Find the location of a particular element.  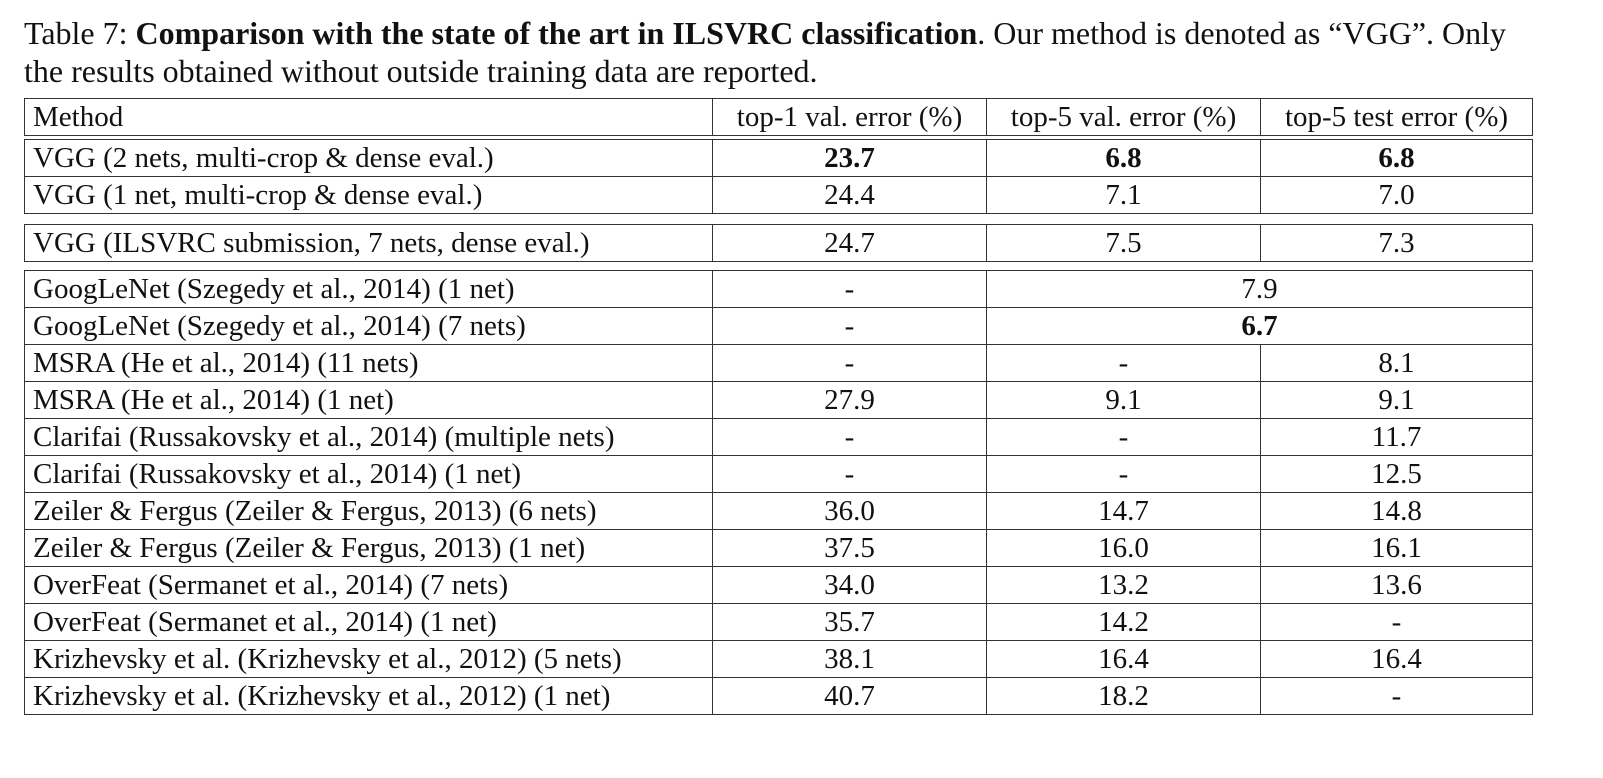

value-cell: 14.8 is located at coordinates (1396, 511).